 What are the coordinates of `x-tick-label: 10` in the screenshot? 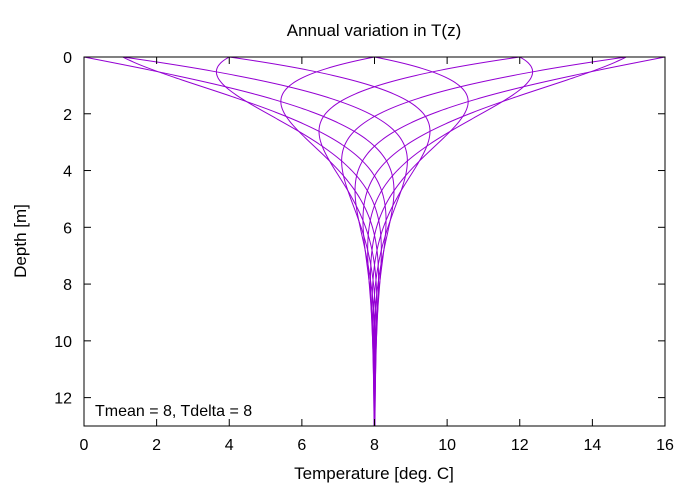 It's located at (447, 445).